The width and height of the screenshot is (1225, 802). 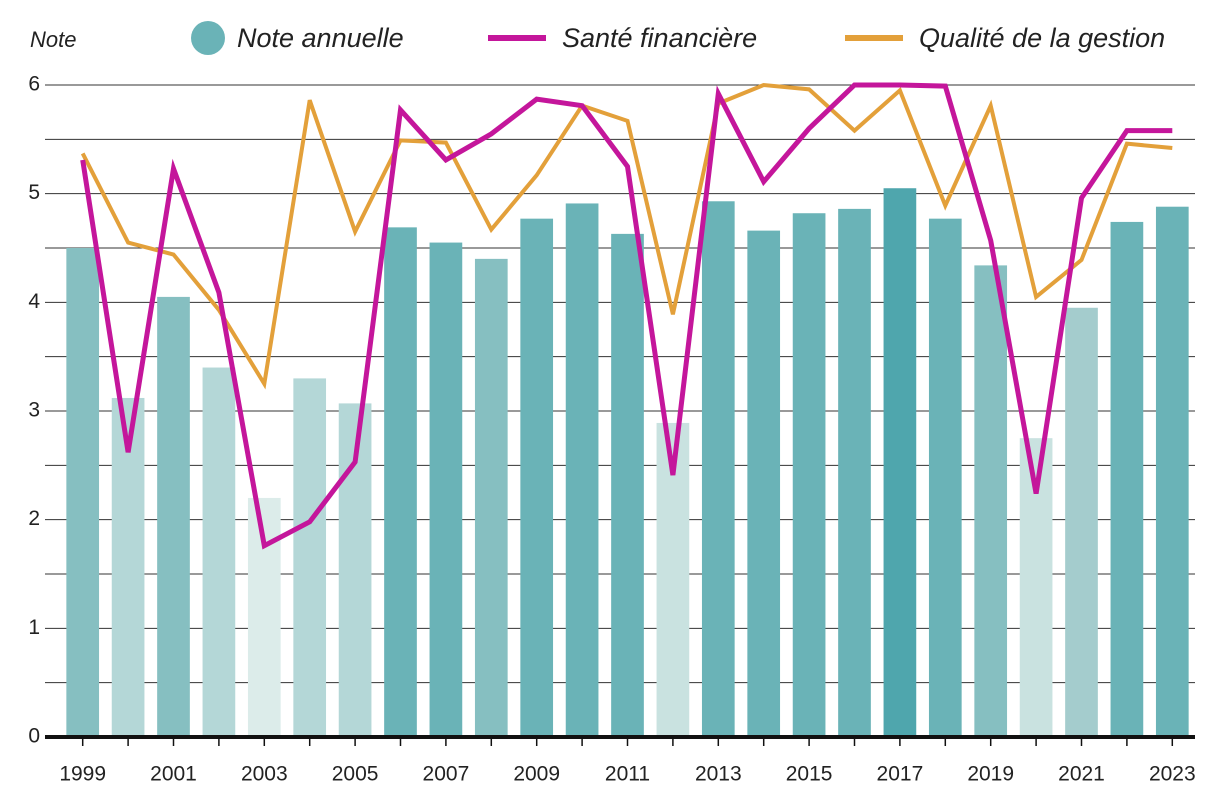 I want to click on y-tick-label: 6, so click(x=34, y=84).